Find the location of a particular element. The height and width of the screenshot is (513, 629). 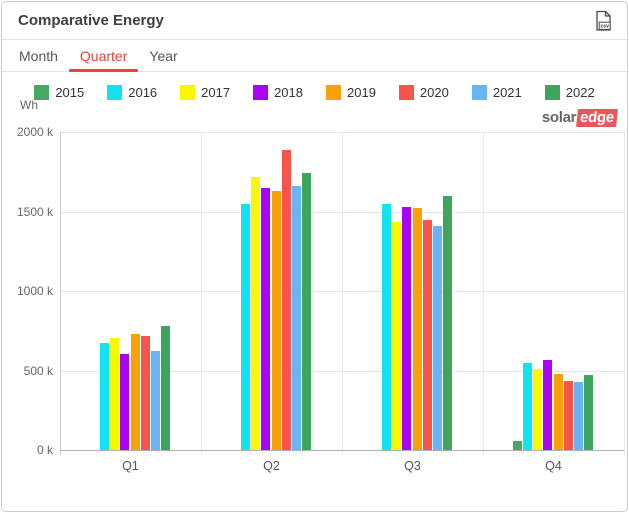

legend-swatch-2017 is located at coordinates (188, 92).